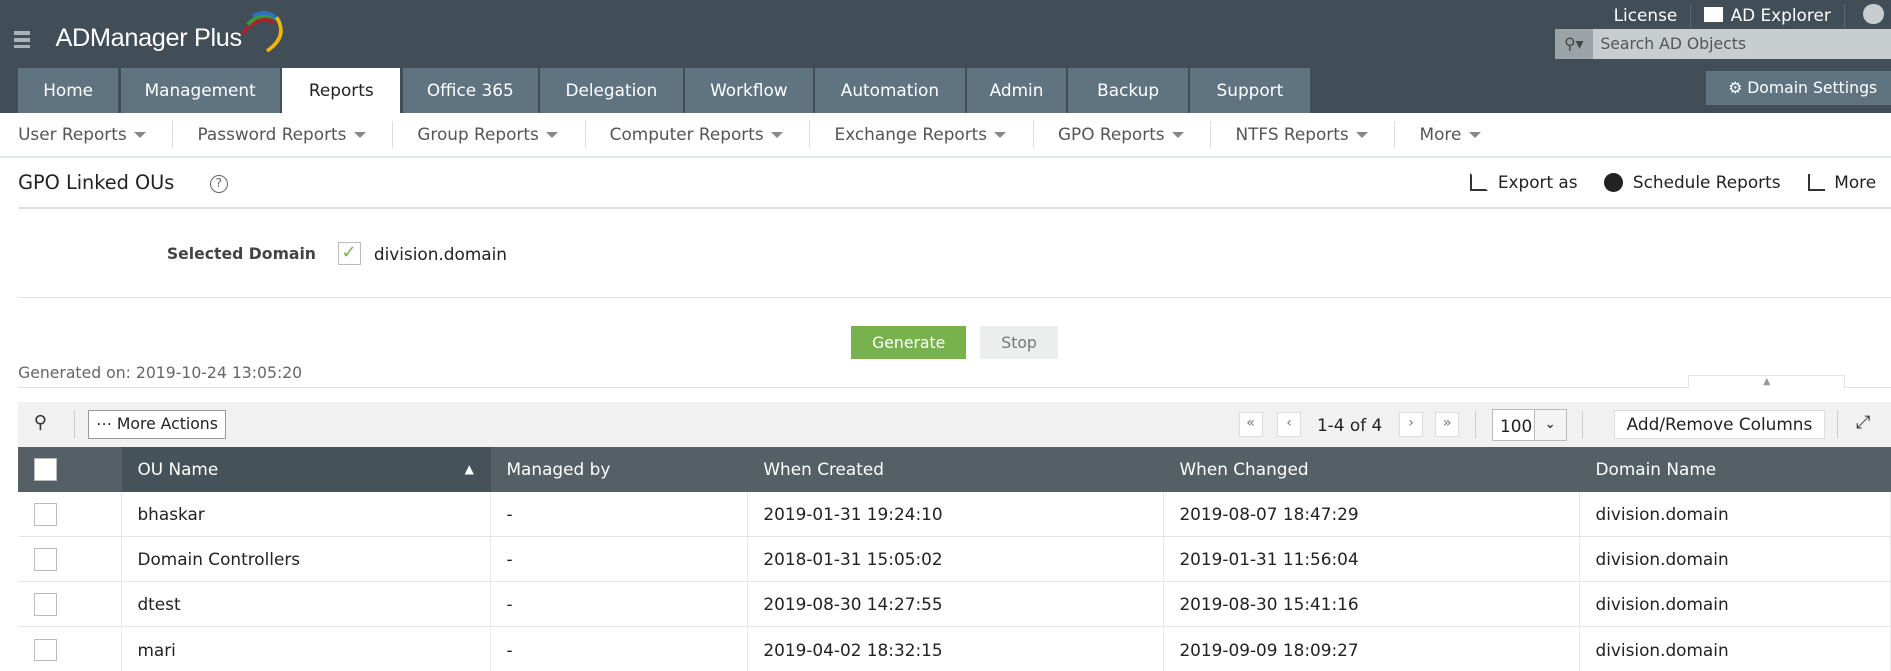  Describe the element at coordinates (470, 90) in the screenshot. I see `tab-office-365: Office 365` at that location.